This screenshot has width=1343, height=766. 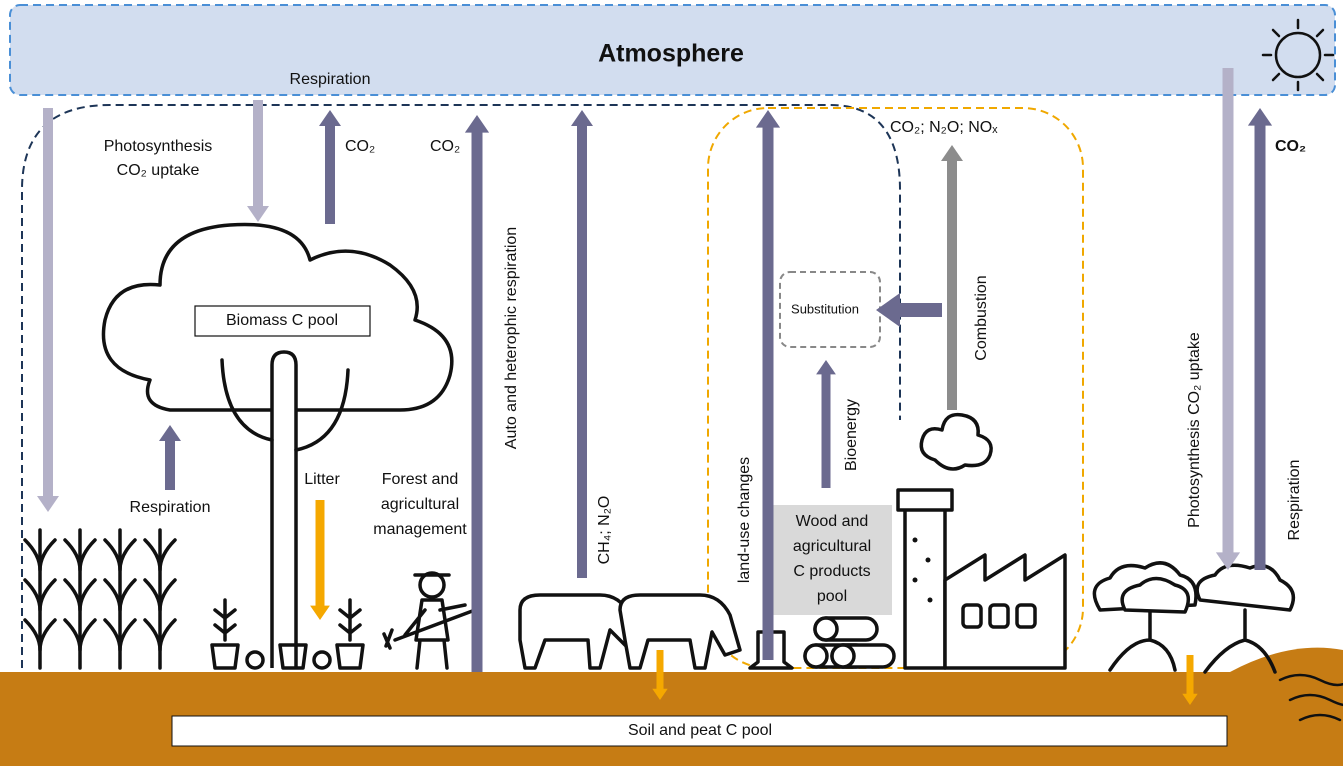 What do you see at coordinates (671, 54) in the screenshot?
I see `atmosphere-label: Atmosphere` at bounding box center [671, 54].